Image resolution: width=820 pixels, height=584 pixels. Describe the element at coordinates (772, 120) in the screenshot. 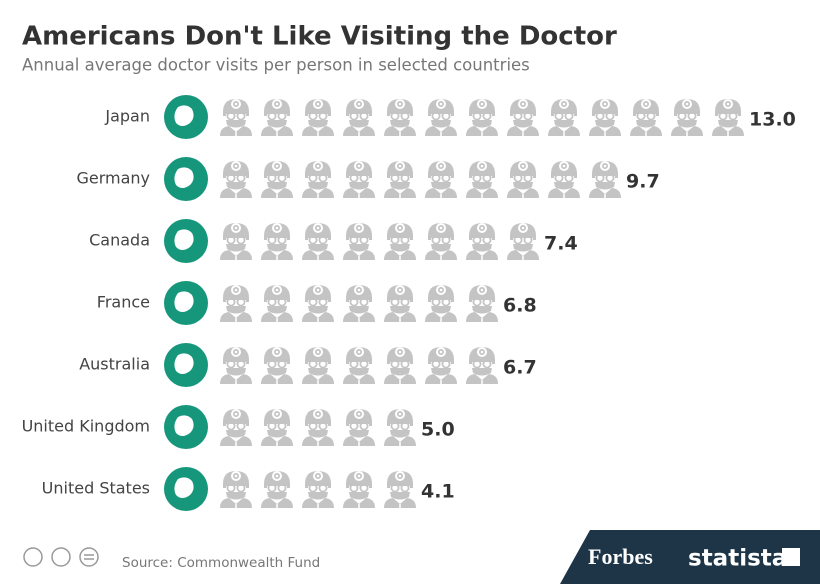

I see `value-label: 13.0` at that location.